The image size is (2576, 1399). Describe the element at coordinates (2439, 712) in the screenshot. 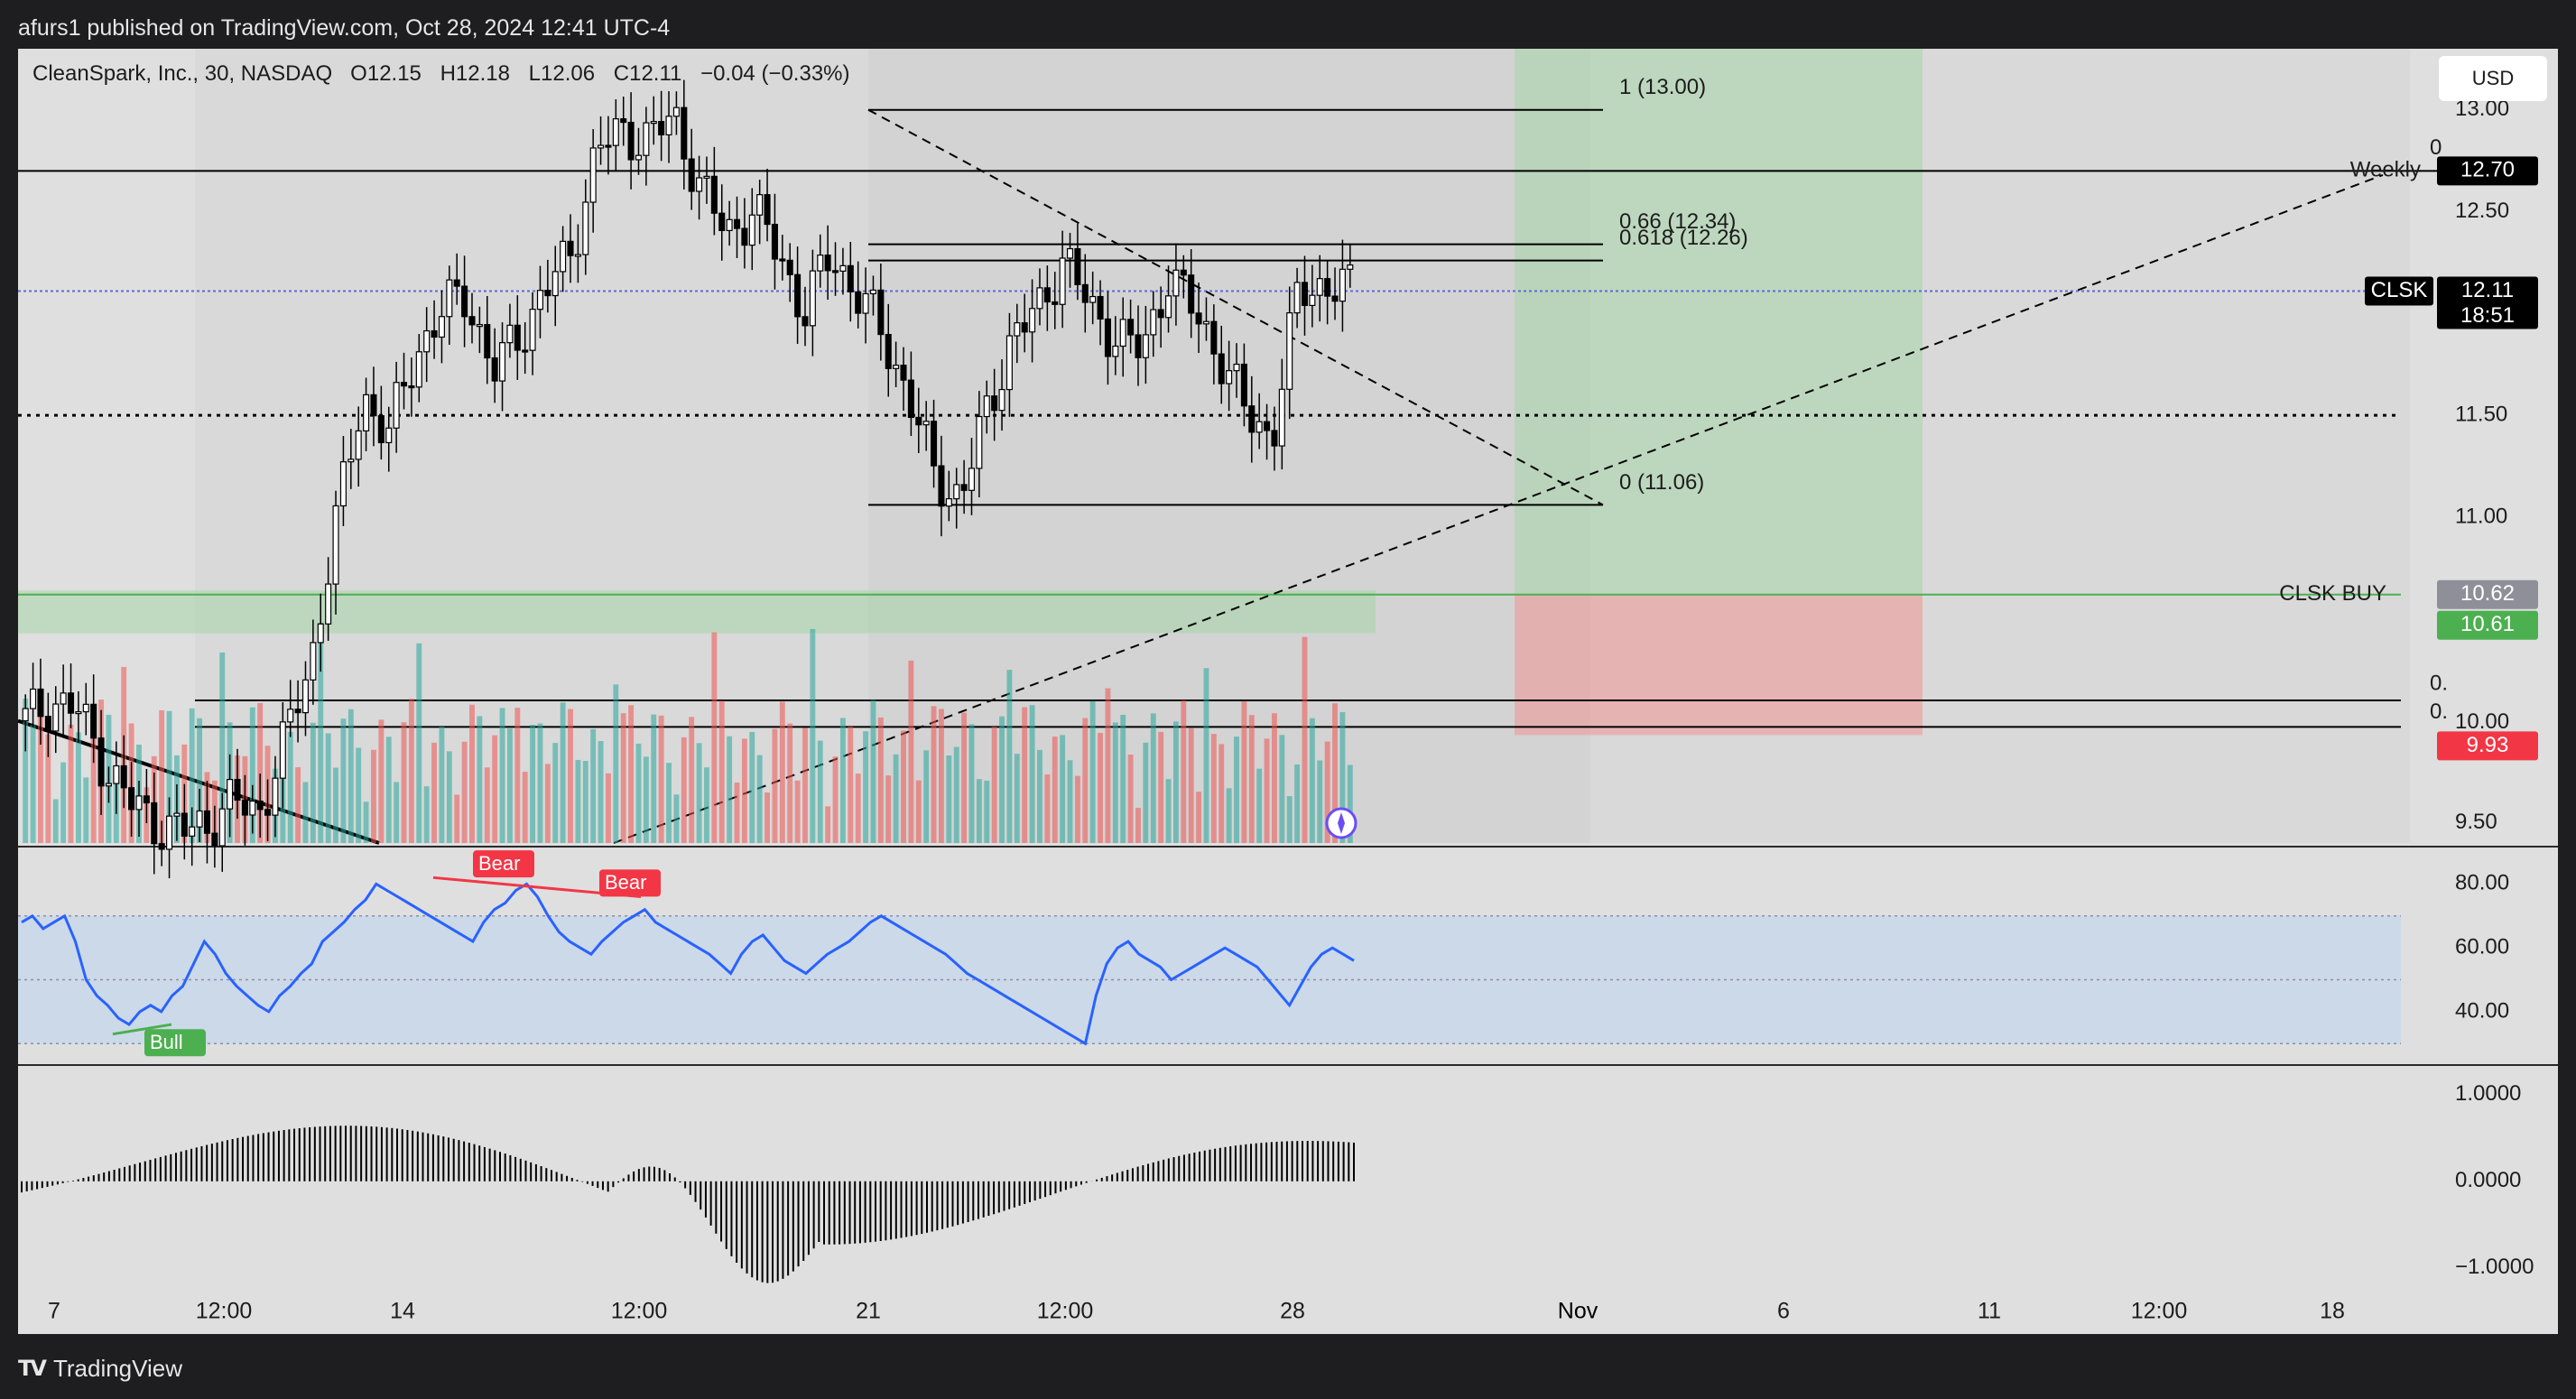

I see `level-label: 0.` at that location.